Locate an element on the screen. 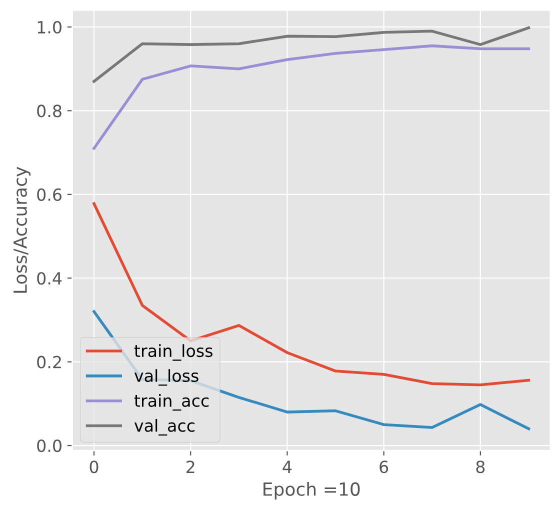 This screenshot has height=512, width=556. y-axis-title: Loss/Accuracy is located at coordinates (22, 229).